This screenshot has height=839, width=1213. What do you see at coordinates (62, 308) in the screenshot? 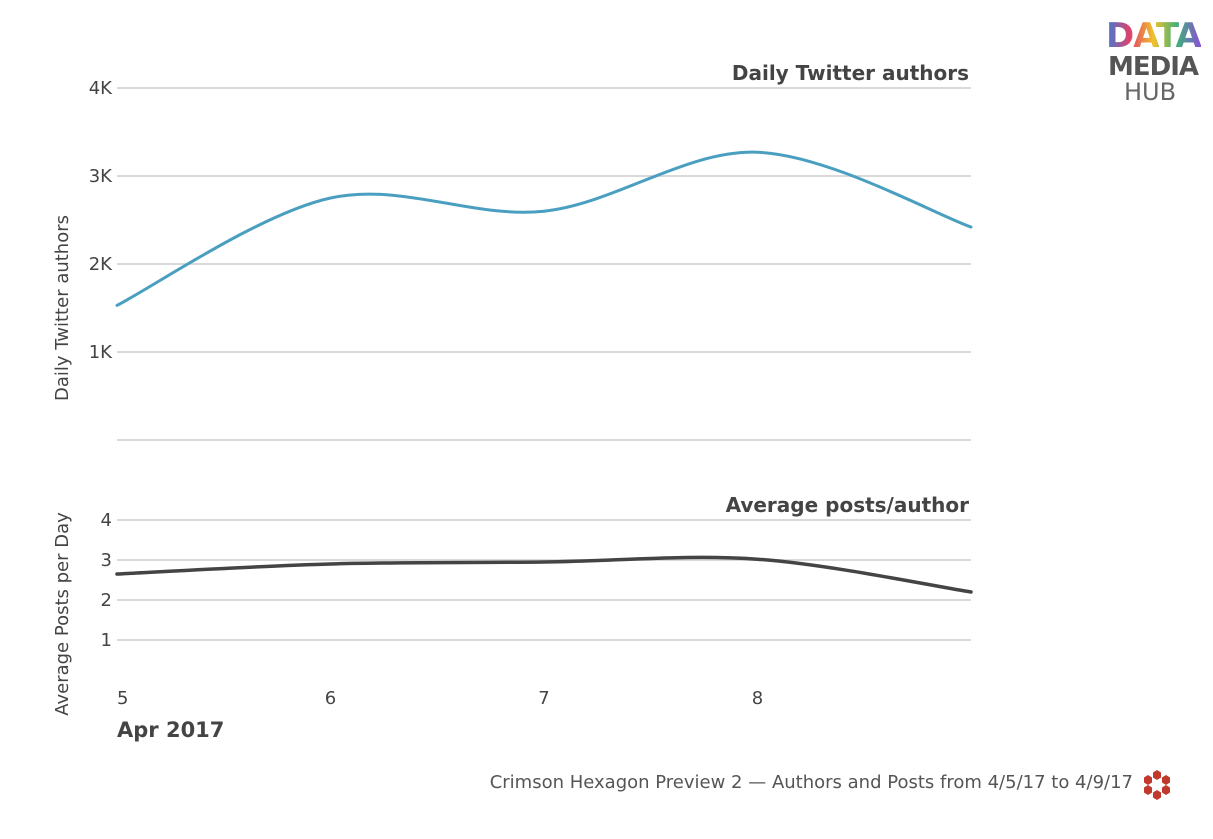
I see `panel1-ylabel: Daily Twitter authors` at bounding box center [62, 308].